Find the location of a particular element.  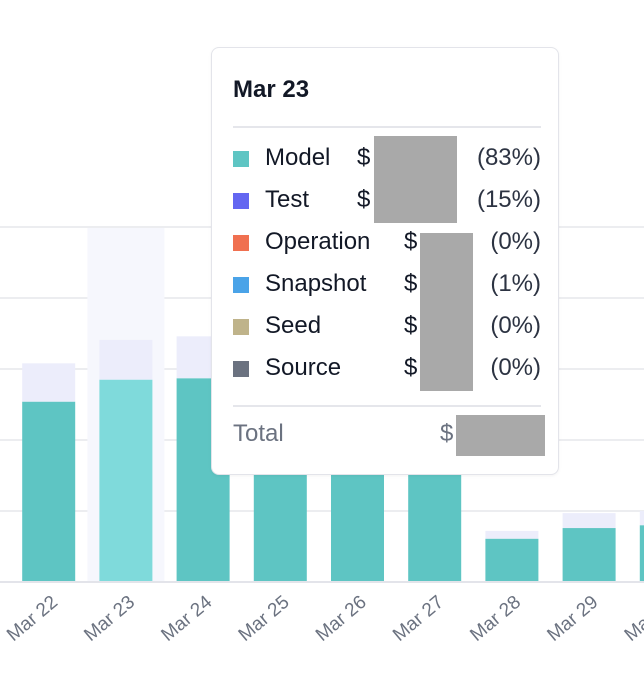

x-tick-label: Mar 27 is located at coordinates (418, 619).